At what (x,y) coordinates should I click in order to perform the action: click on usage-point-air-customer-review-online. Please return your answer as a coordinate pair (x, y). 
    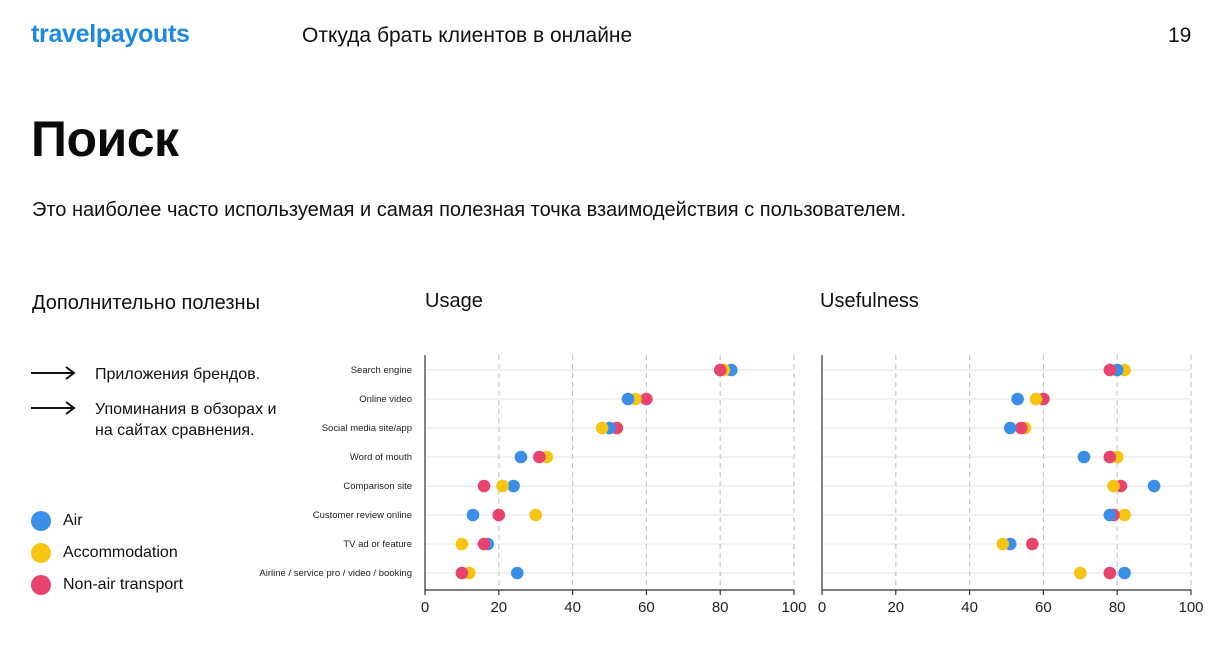
    Looking at the image, I should click on (473, 515).